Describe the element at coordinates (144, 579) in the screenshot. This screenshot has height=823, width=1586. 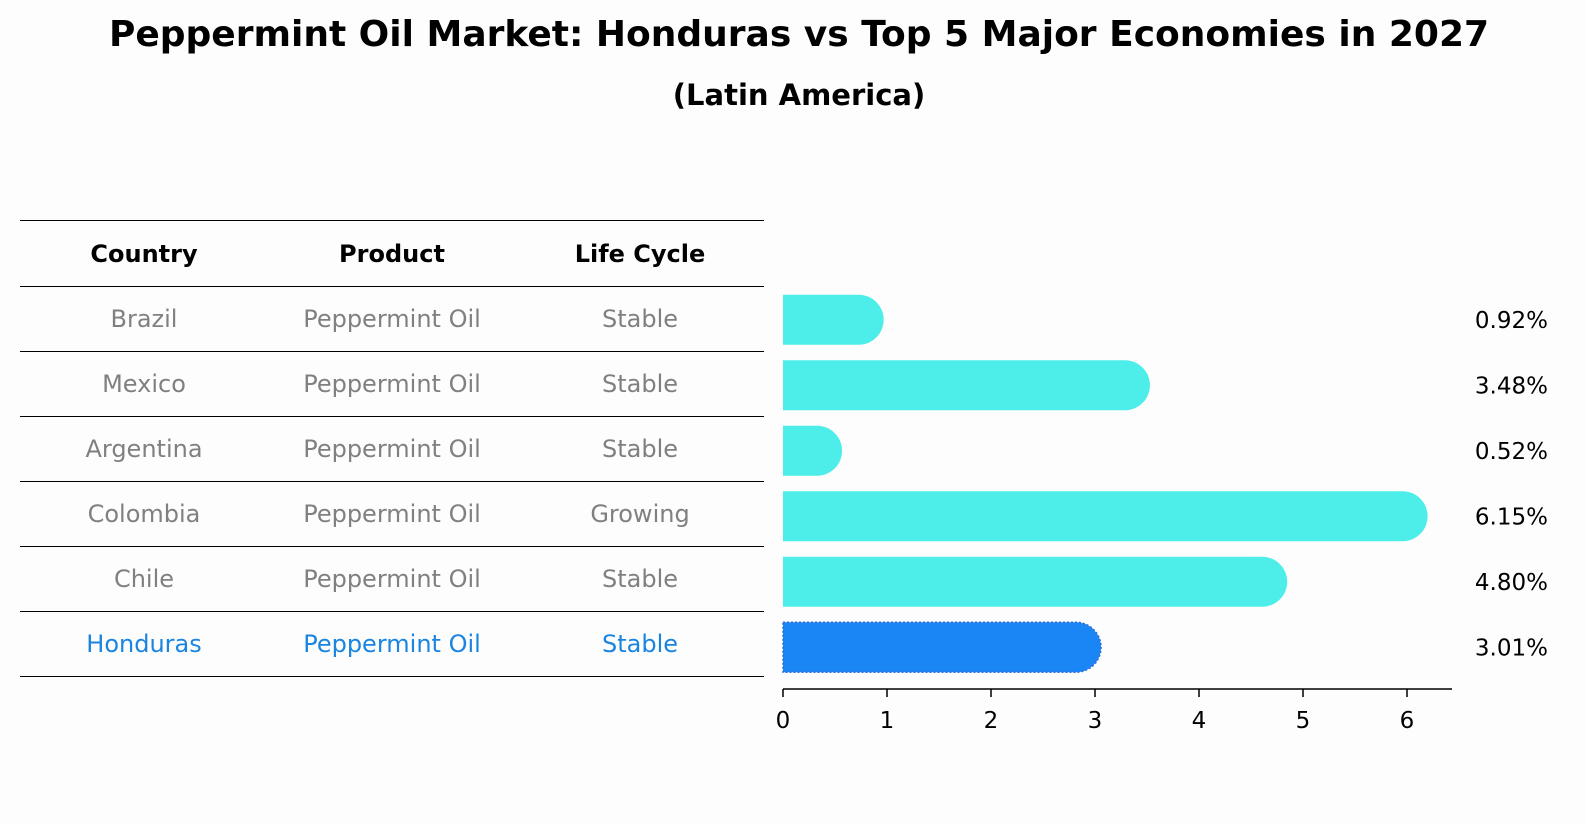
I see `cell-country: Chile` at that location.